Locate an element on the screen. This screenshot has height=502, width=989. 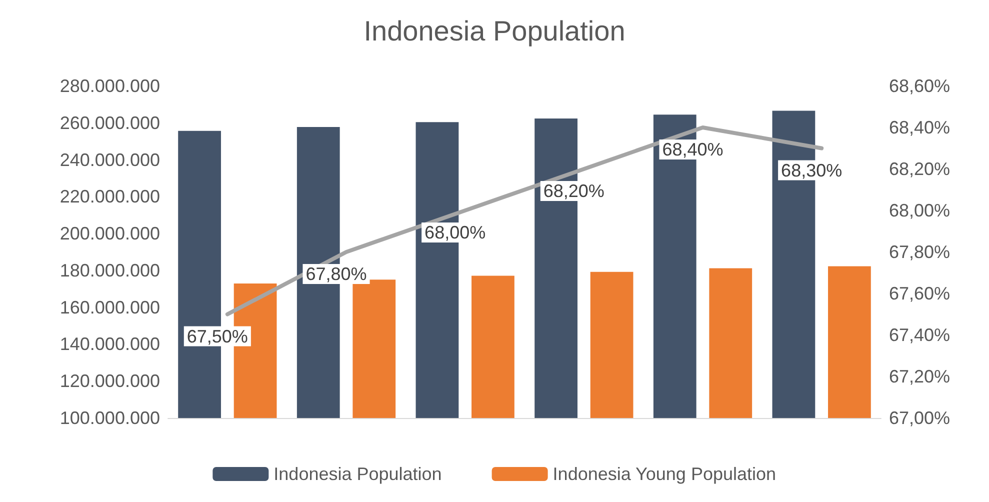
chart-title: Indonesia Population is located at coordinates (495, 31).